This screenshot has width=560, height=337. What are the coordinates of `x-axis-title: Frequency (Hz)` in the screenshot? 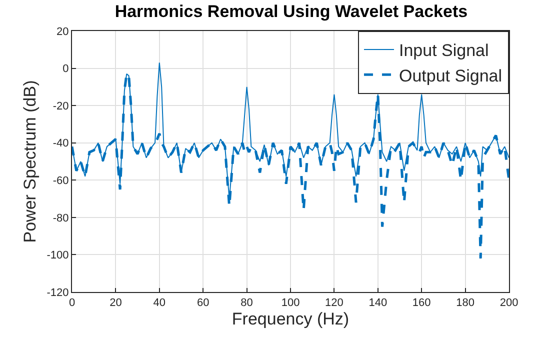 It's located at (291, 319).